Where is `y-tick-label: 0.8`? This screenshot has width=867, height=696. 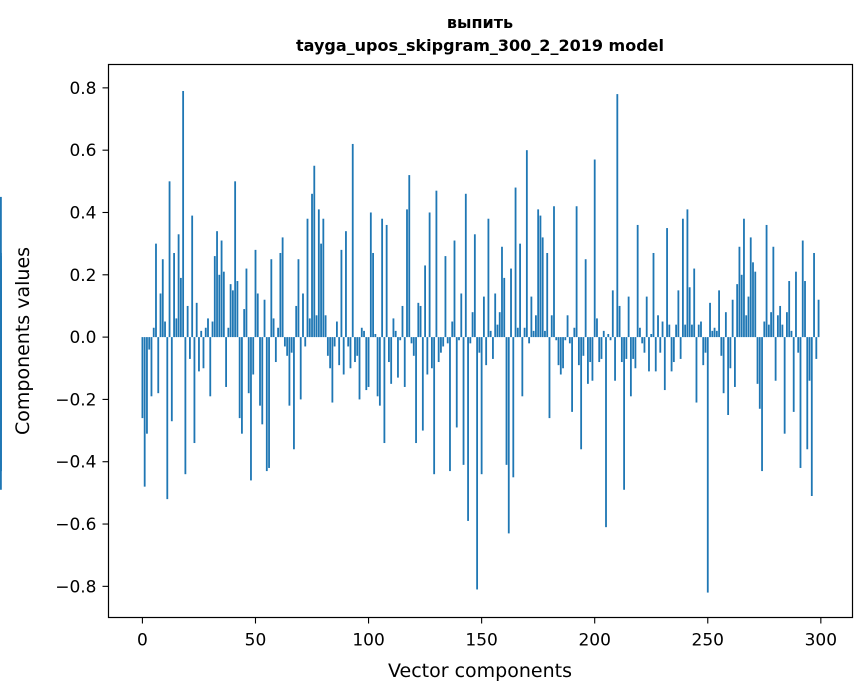 y-tick-label: 0.8 is located at coordinates (82, 89).